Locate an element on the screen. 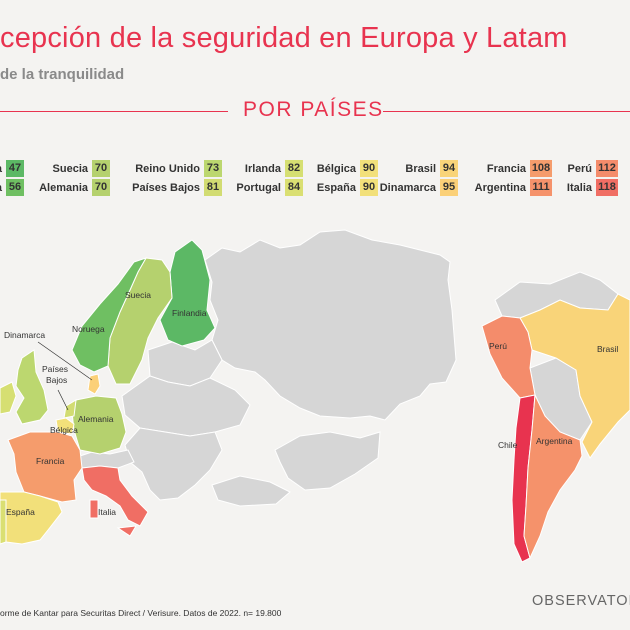 This screenshot has width=630, height=630. country-turkey is located at coordinates (251, 491).